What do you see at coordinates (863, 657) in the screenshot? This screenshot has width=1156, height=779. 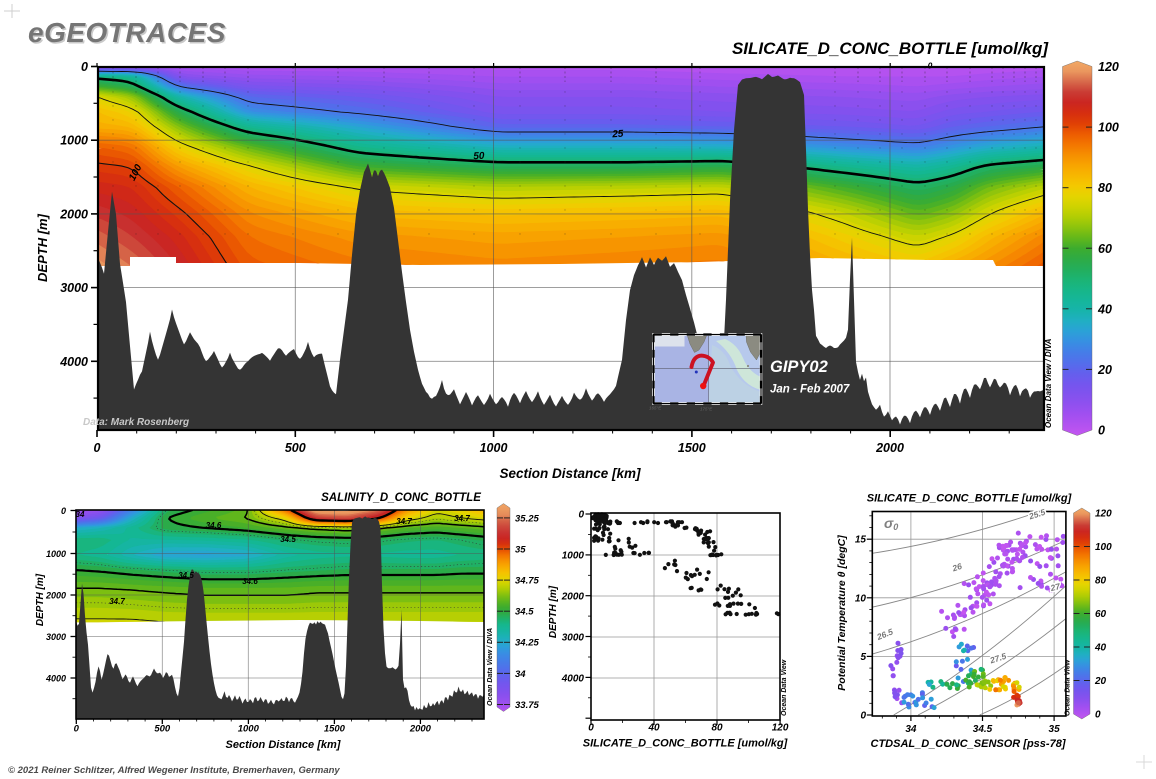 I see `svg-text: 5` at bounding box center [863, 657].